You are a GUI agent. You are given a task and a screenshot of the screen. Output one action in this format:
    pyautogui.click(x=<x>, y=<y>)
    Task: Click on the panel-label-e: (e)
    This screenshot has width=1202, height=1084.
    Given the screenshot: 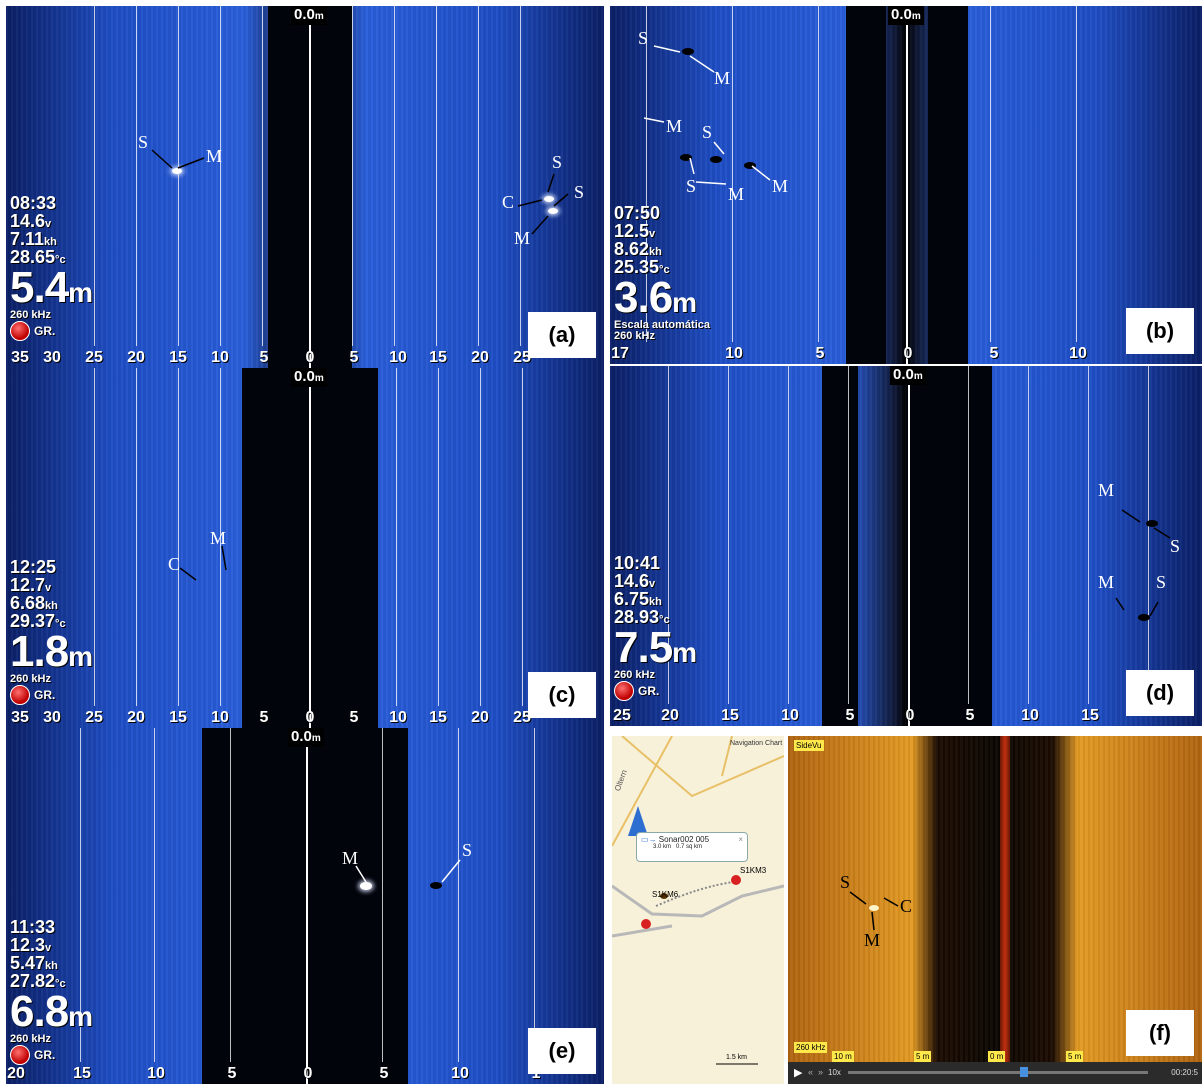 What is the action you would take?
    pyautogui.click(x=562, y=1051)
    